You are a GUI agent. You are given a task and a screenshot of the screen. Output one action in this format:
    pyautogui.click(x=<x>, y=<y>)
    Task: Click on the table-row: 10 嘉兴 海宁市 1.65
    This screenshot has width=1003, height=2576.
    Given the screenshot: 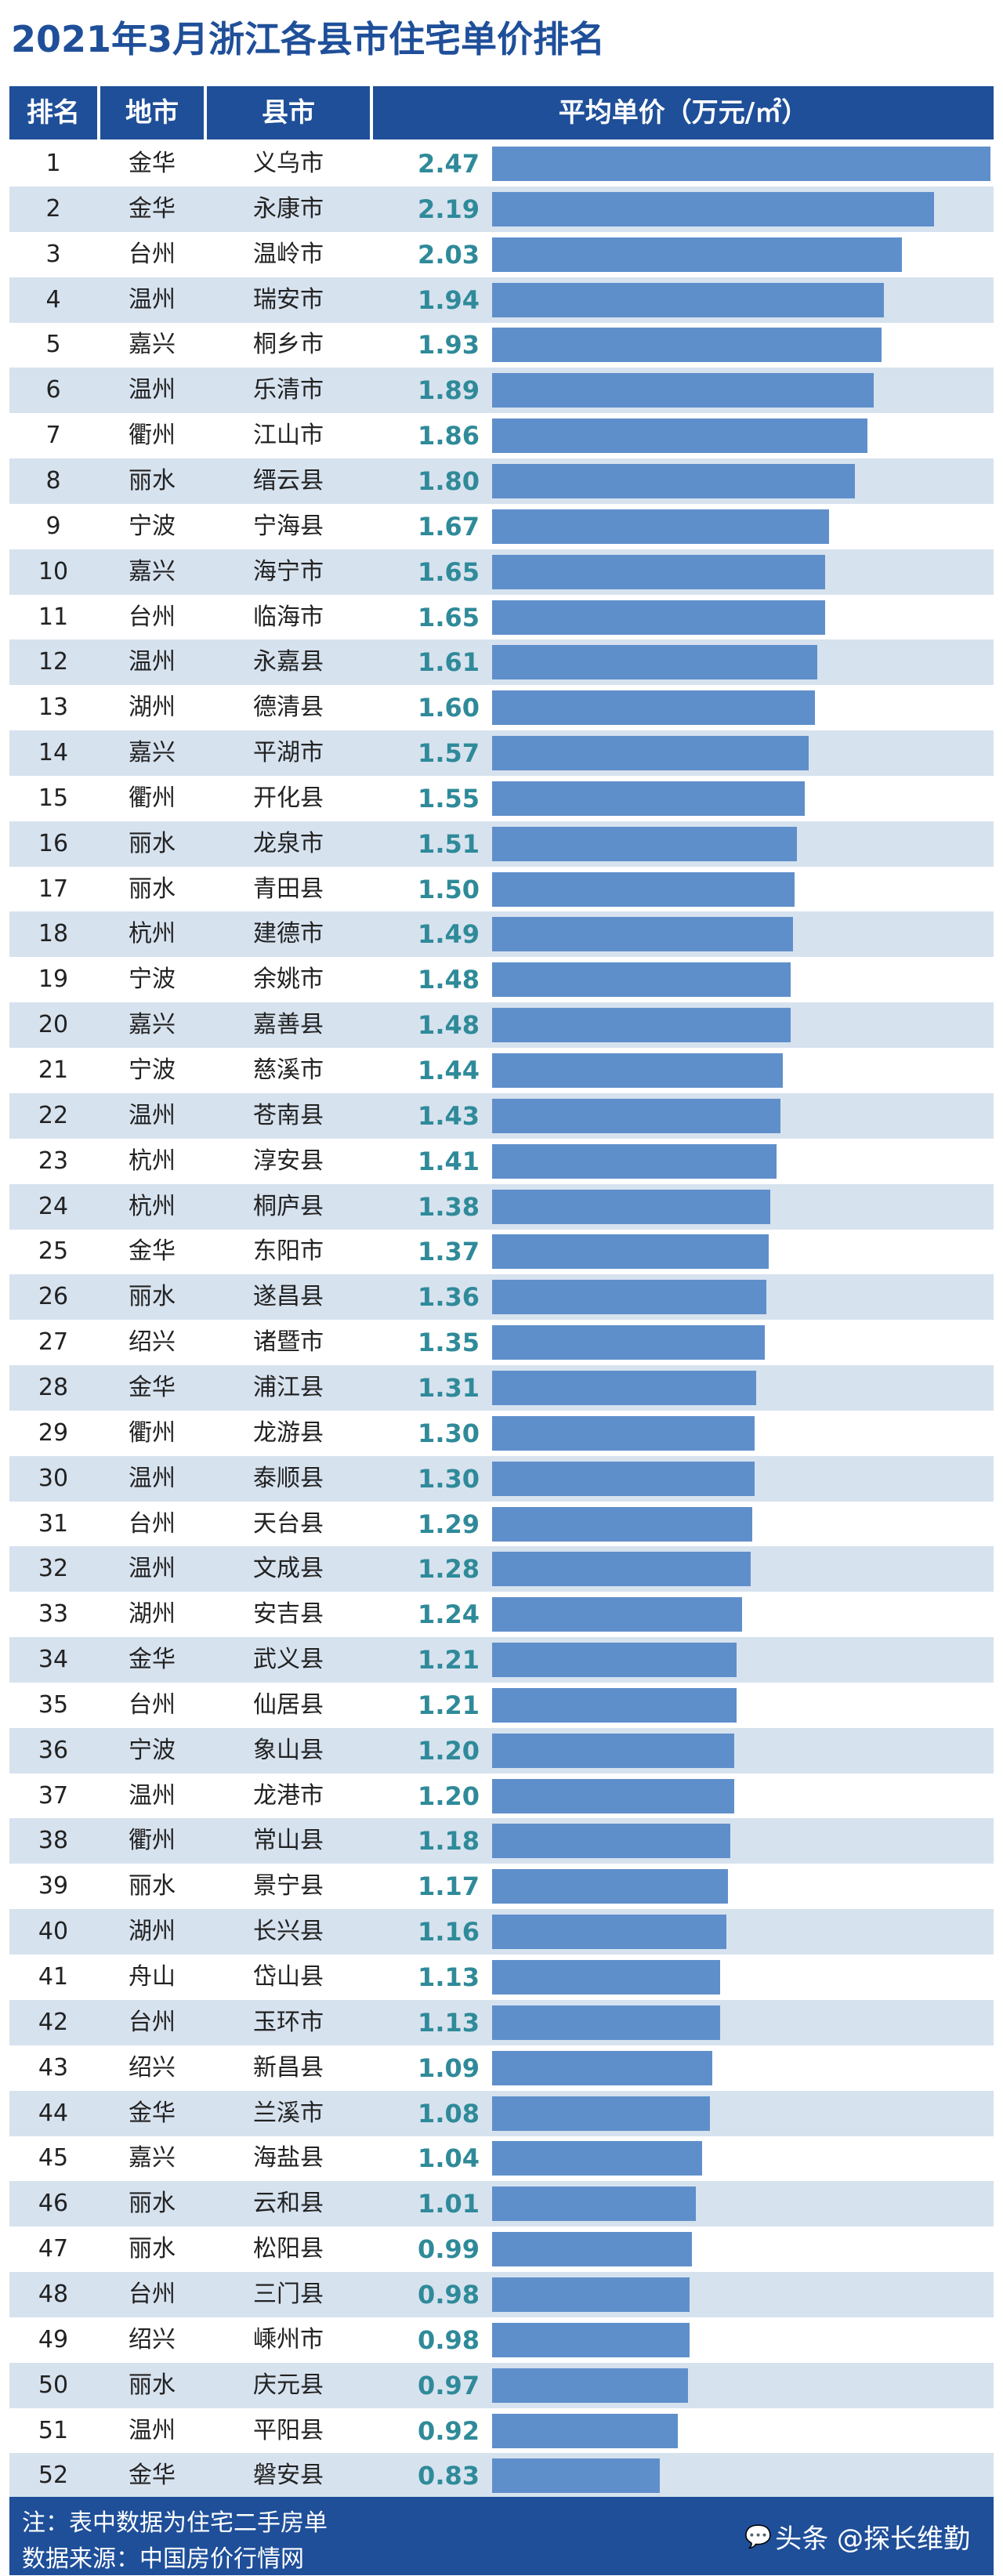 What is the action you would take?
    pyautogui.click(x=501, y=572)
    